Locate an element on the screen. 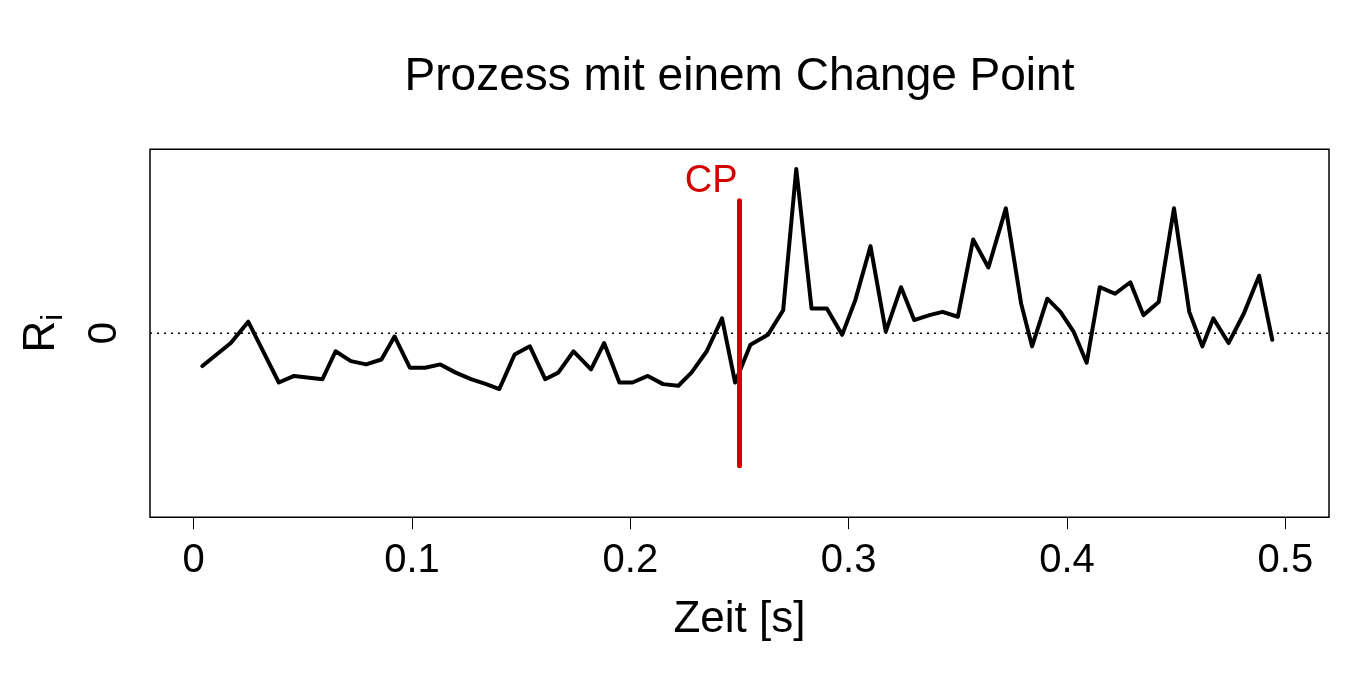 Image resolution: width=1359 pixels, height=680 pixels. x-tick-label: 0.1 is located at coordinates (412, 558).